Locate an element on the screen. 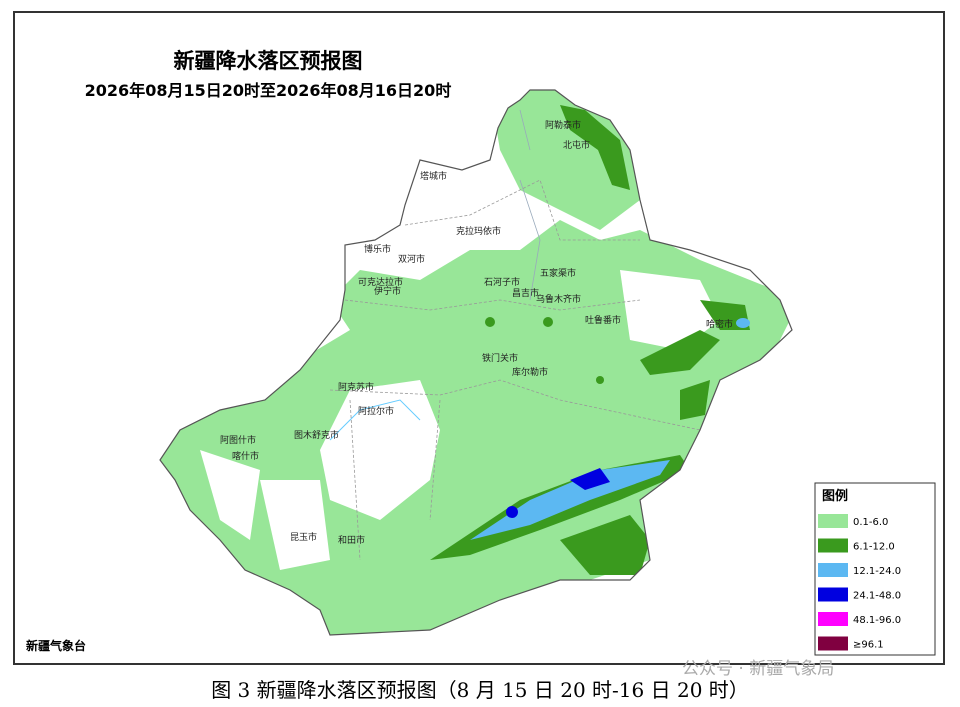 The width and height of the screenshot is (960, 707). legend-label: 6.1-12.0 is located at coordinates (874, 547).